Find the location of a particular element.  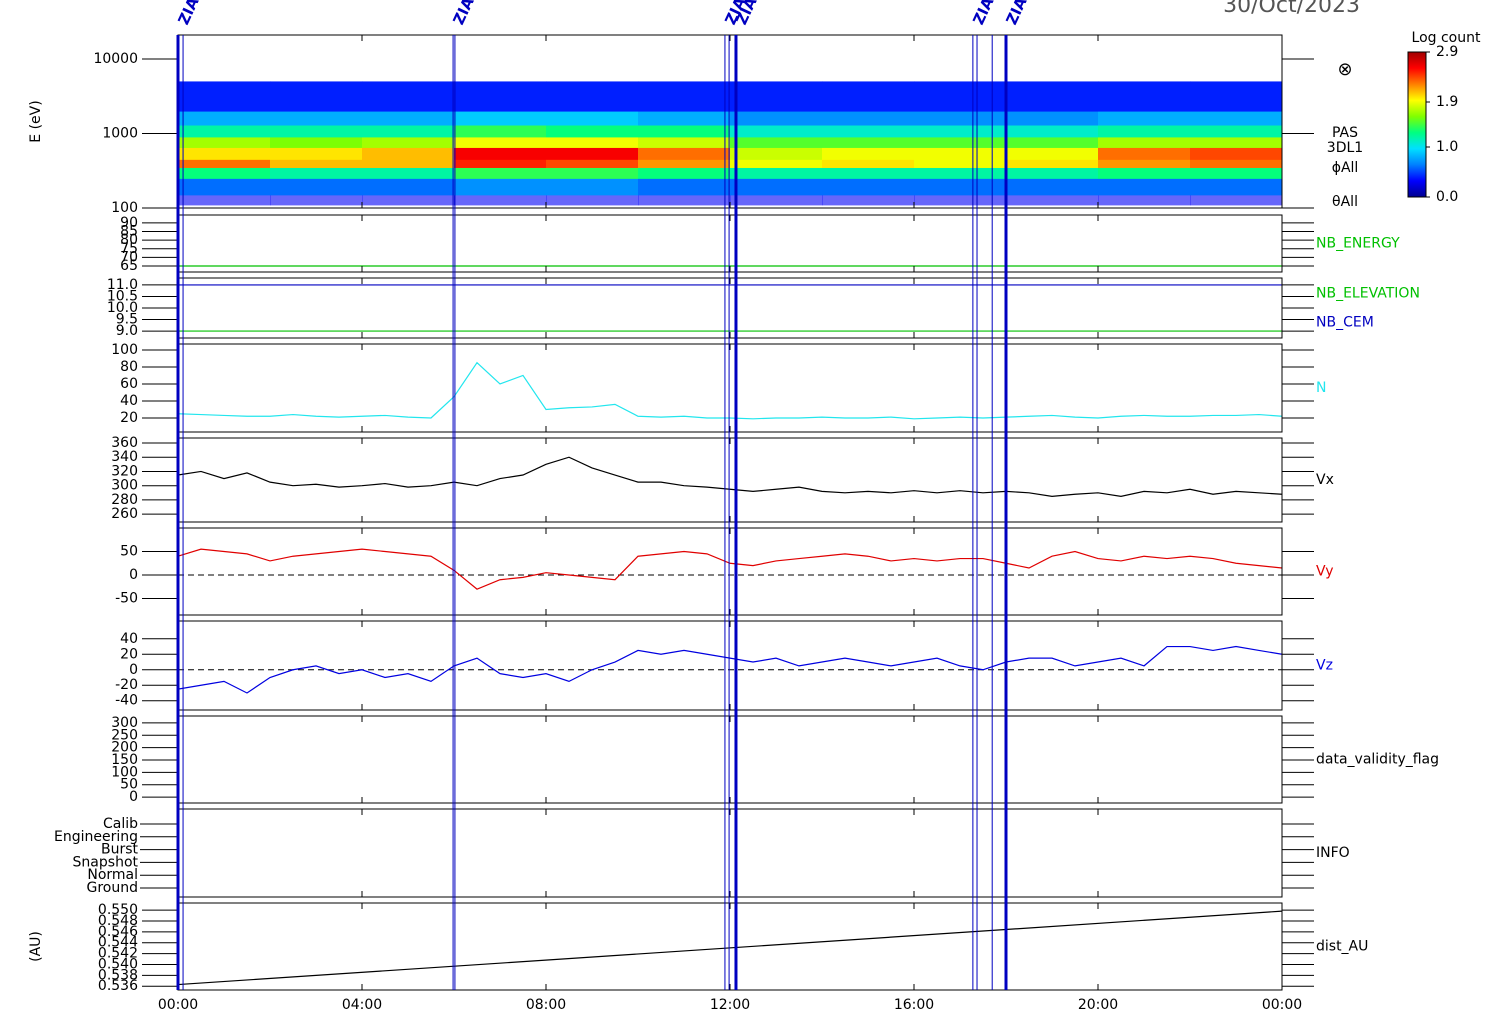

y-tick-label: 260 is located at coordinates (124, 514).